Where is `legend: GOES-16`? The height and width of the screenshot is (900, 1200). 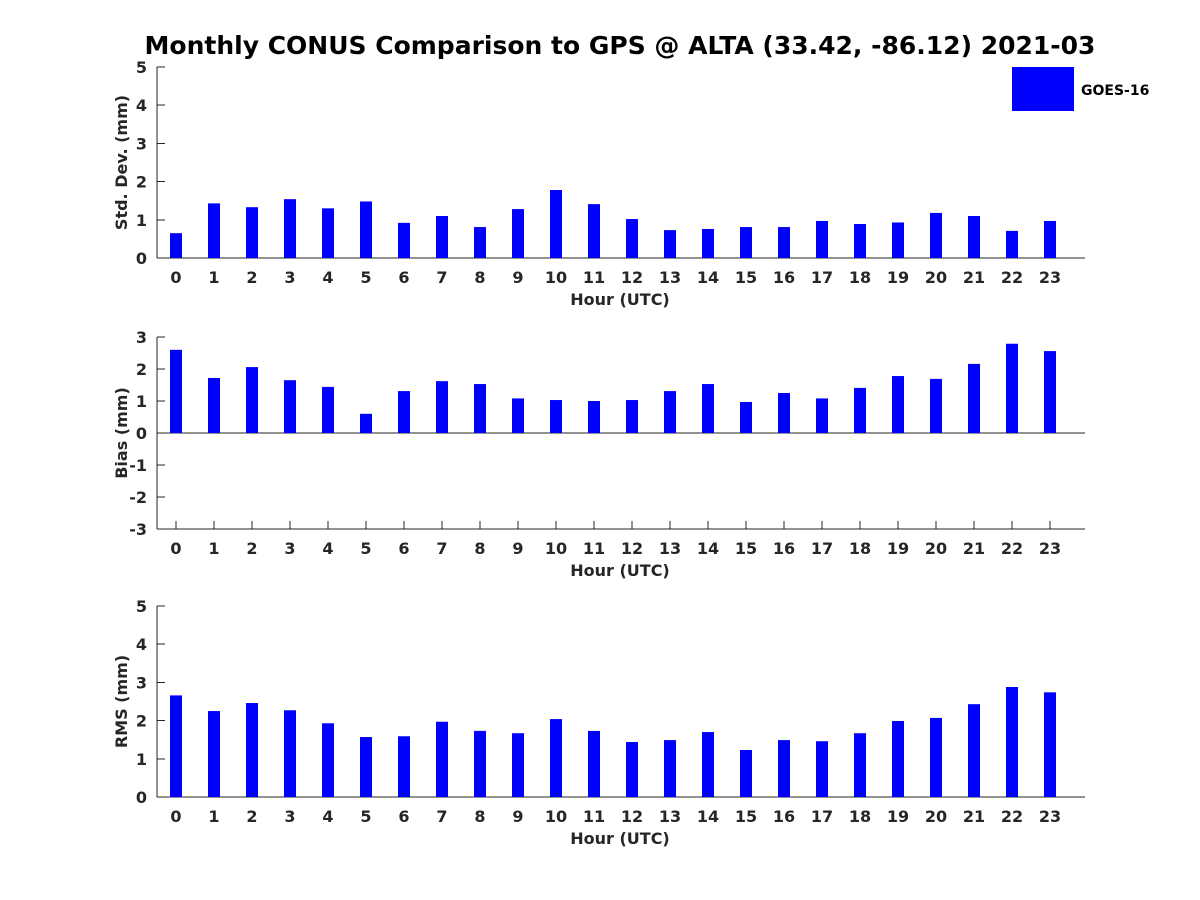 legend: GOES-16 is located at coordinates (1080, 89).